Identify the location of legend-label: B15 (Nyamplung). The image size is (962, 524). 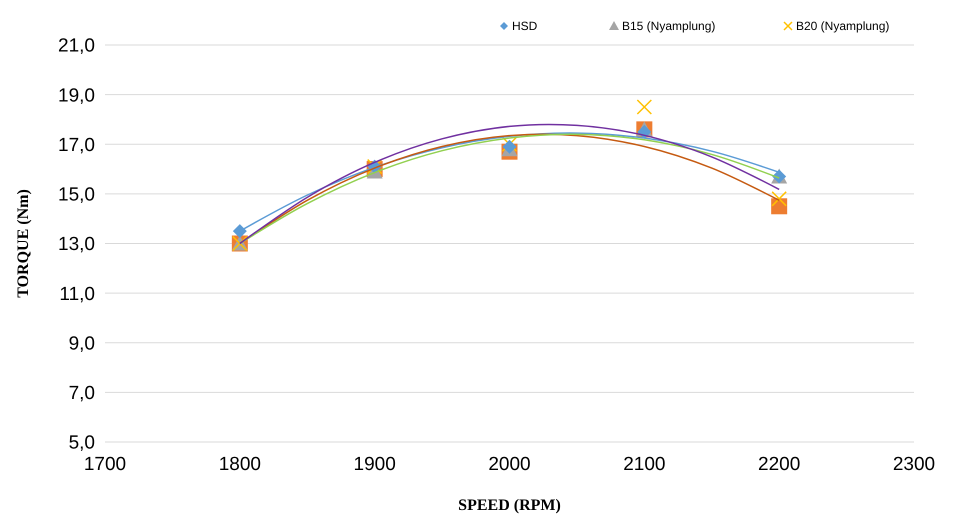
(669, 26).